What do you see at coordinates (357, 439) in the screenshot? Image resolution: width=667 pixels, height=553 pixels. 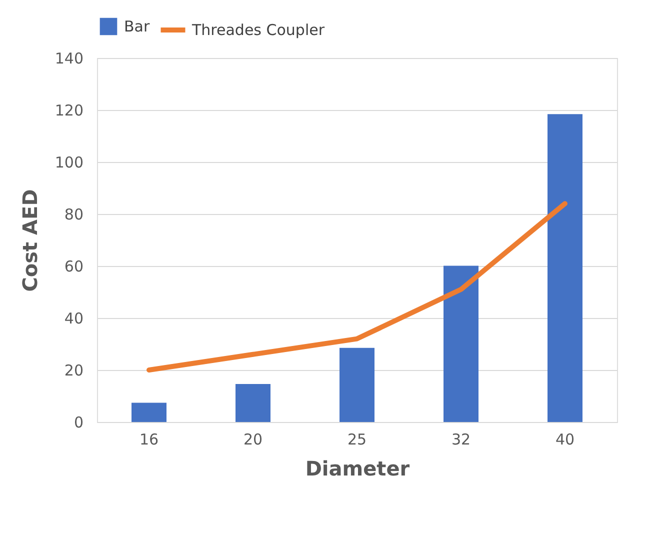 I see `x-tick-label: 25` at bounding box center [357, 439].